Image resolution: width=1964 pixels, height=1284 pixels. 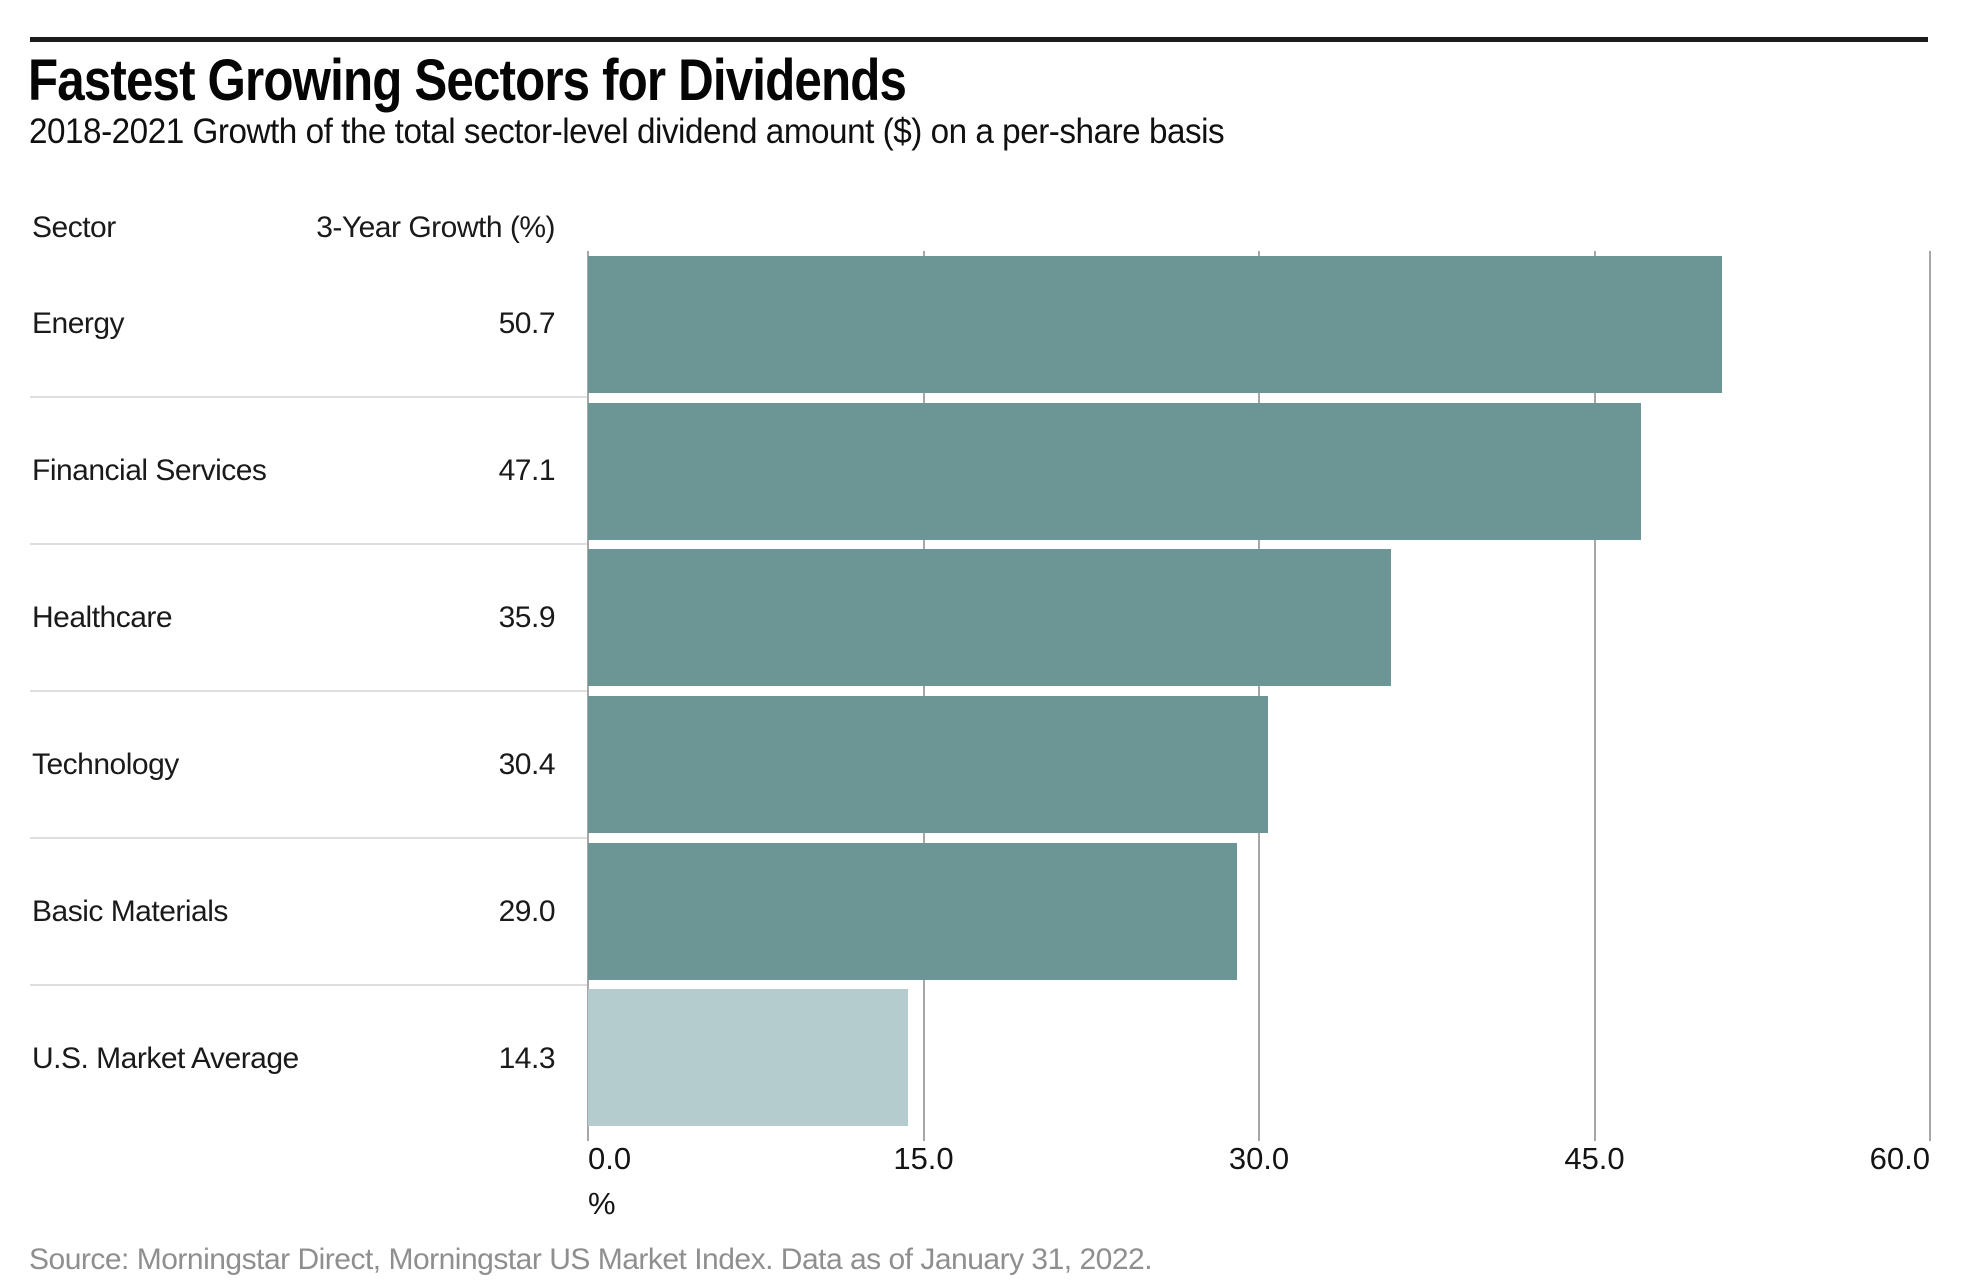 What do you see at coordinates (602, 1203) in the screenshot?
I see `x-axis-unit-label: %` at bounding box center [602, 1203].